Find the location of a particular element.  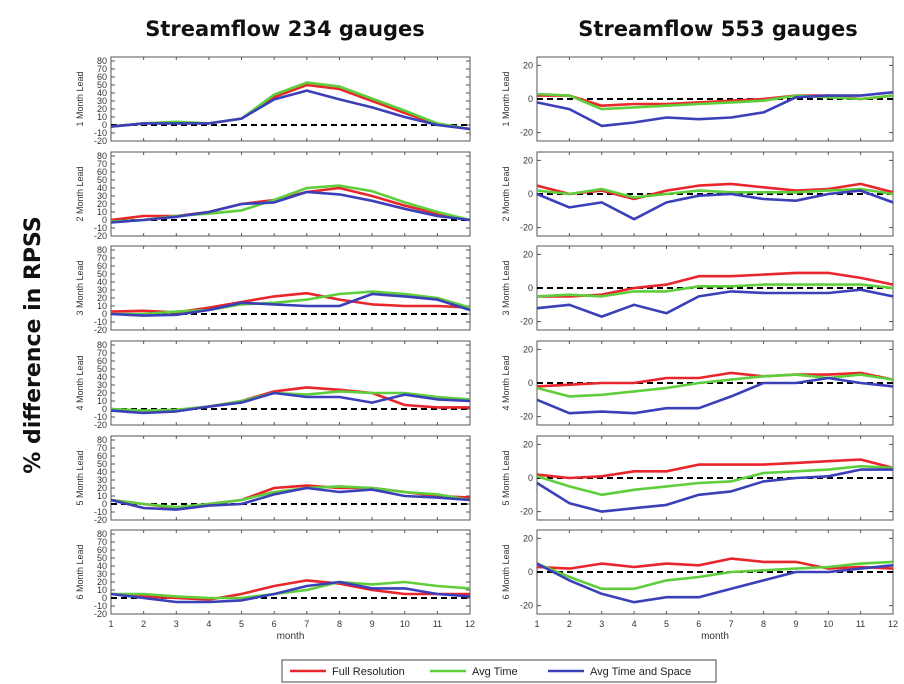

x-tick-label: 2 is located at coordinates (143, 624).